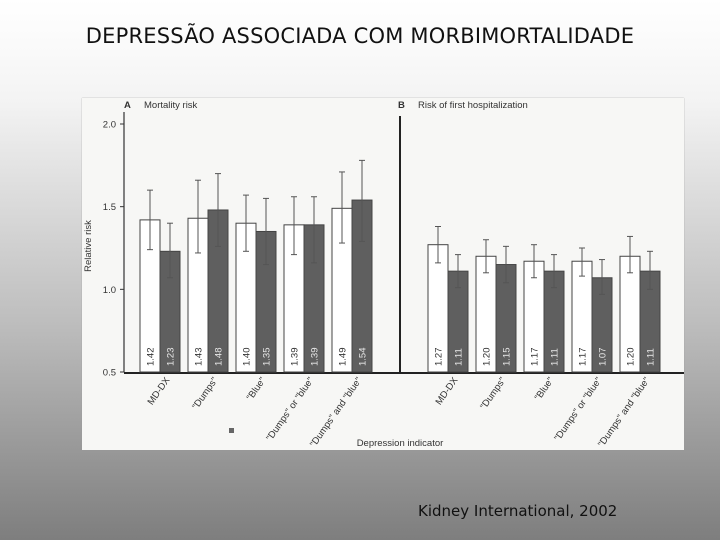 This screenshot has height=540, width=720. Describe the element at coordinates (439, 357) in the screenshot. I see `bar-value-label: 1.27` at that location.